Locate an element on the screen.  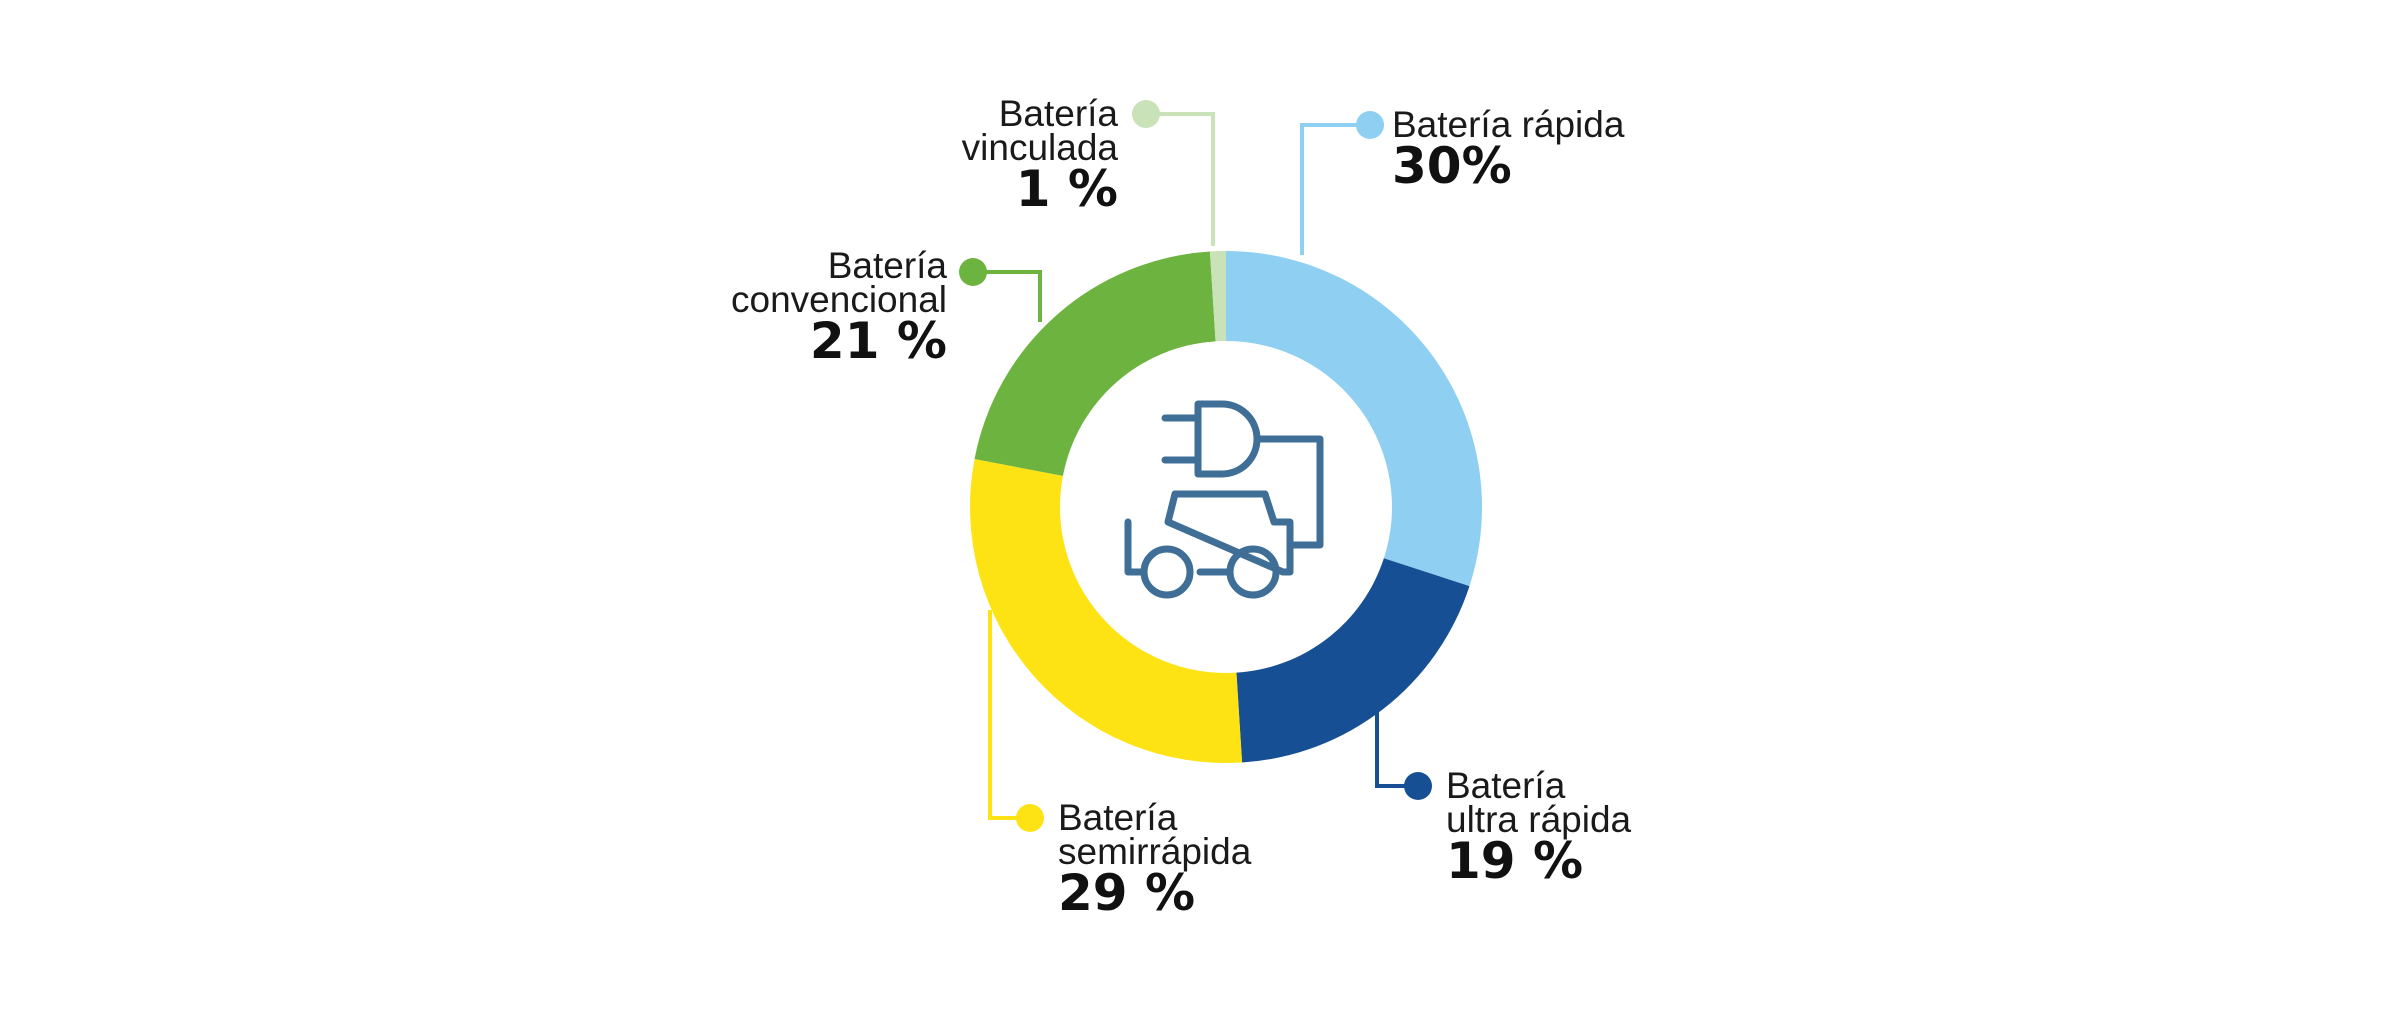
label-name-bateria-convencional: Batería is located at coordinates (888, 265).